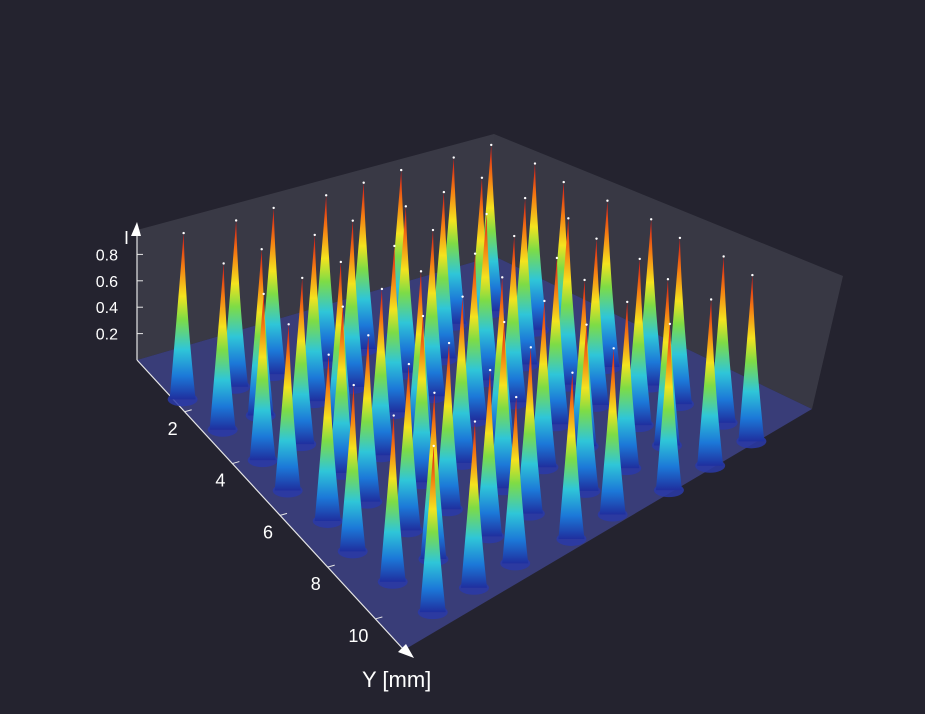 The height and width of the screenshot is (714, 925). I want to click on y-tick-label: 4, so click(220, 481).